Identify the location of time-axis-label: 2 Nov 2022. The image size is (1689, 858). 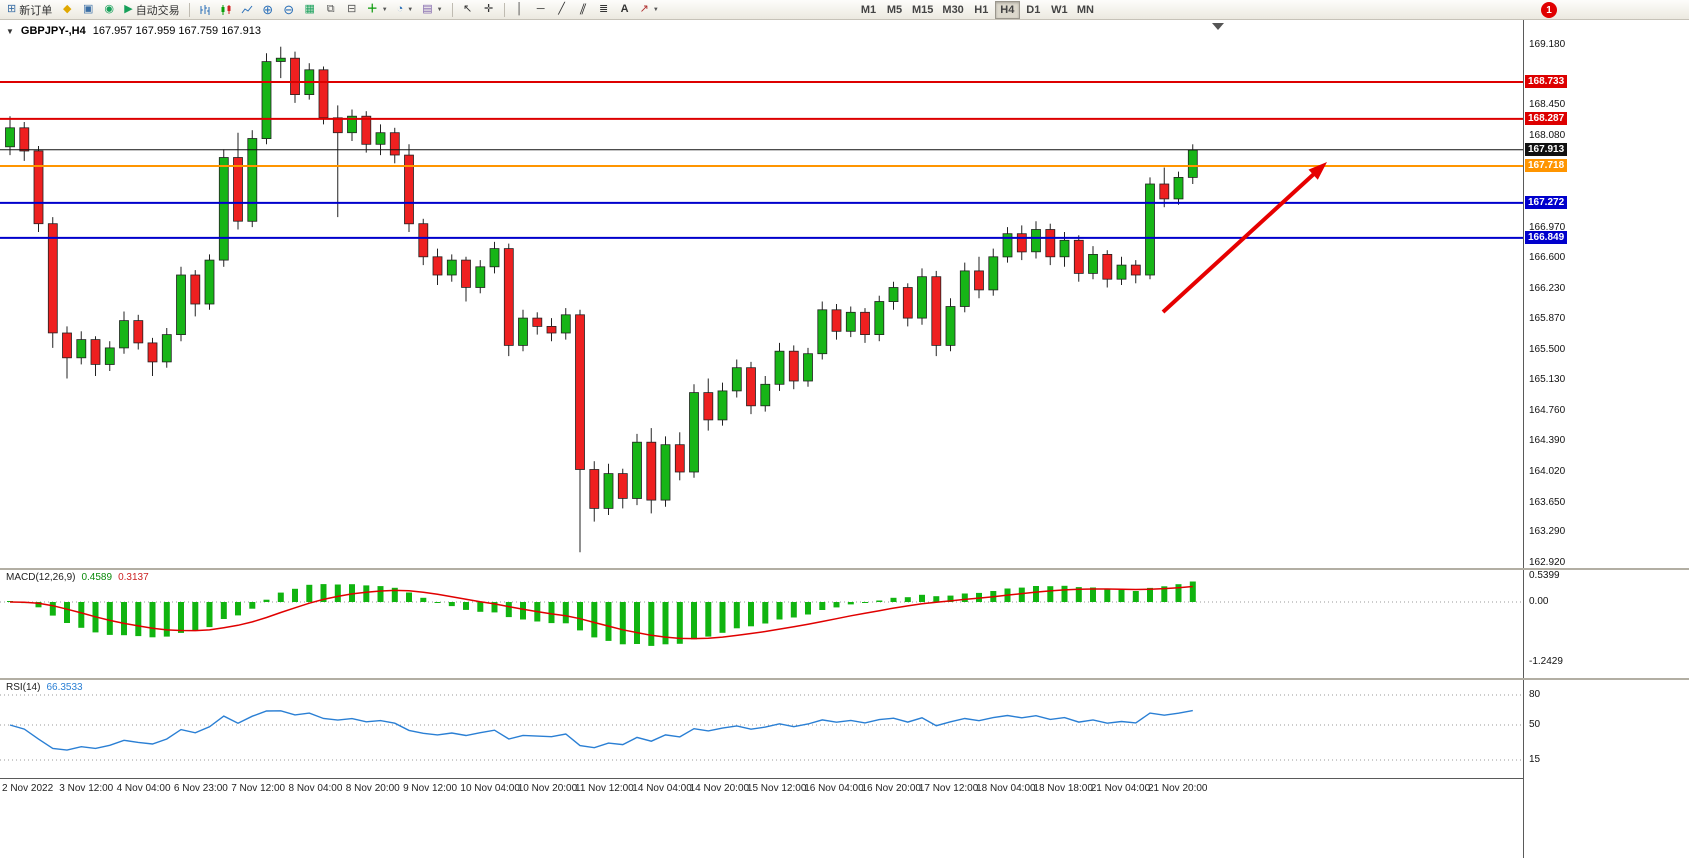
(28, 788).